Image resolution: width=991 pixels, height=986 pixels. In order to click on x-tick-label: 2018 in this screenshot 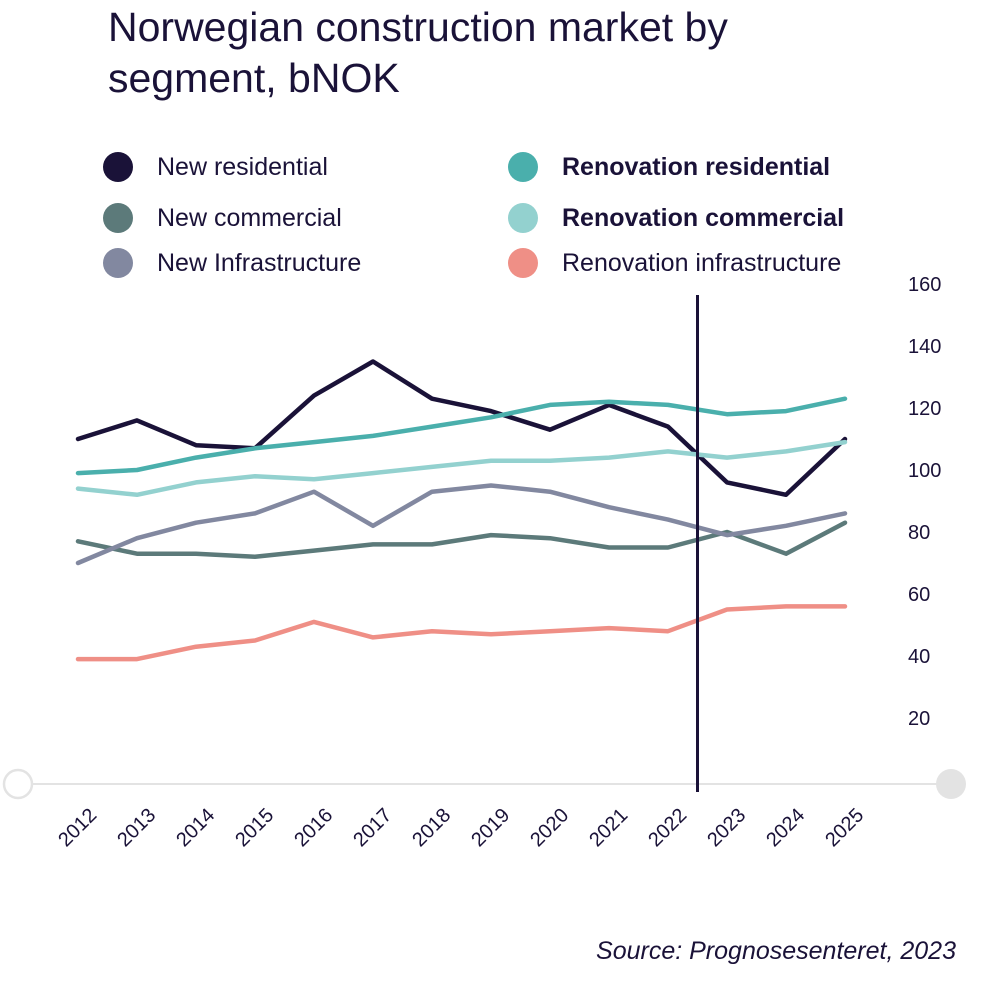, I will do `click(431, 827)`.